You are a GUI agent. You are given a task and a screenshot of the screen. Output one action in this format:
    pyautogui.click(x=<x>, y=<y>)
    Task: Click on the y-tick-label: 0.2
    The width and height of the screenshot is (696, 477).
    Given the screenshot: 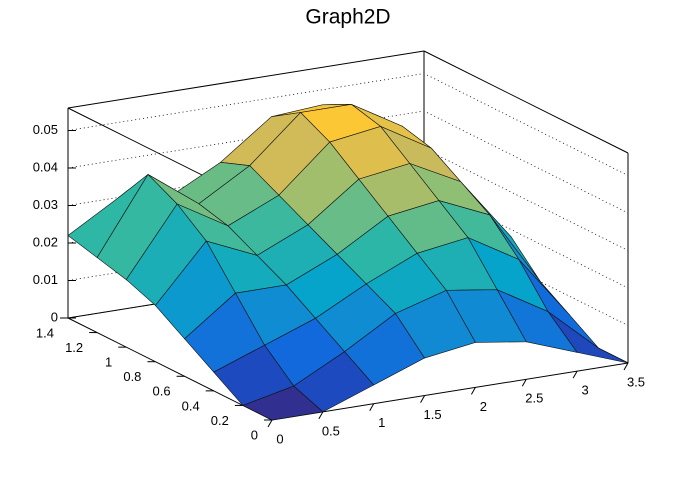 What is the action you would take?
    pyautogui.click(x=220, y=420)
    